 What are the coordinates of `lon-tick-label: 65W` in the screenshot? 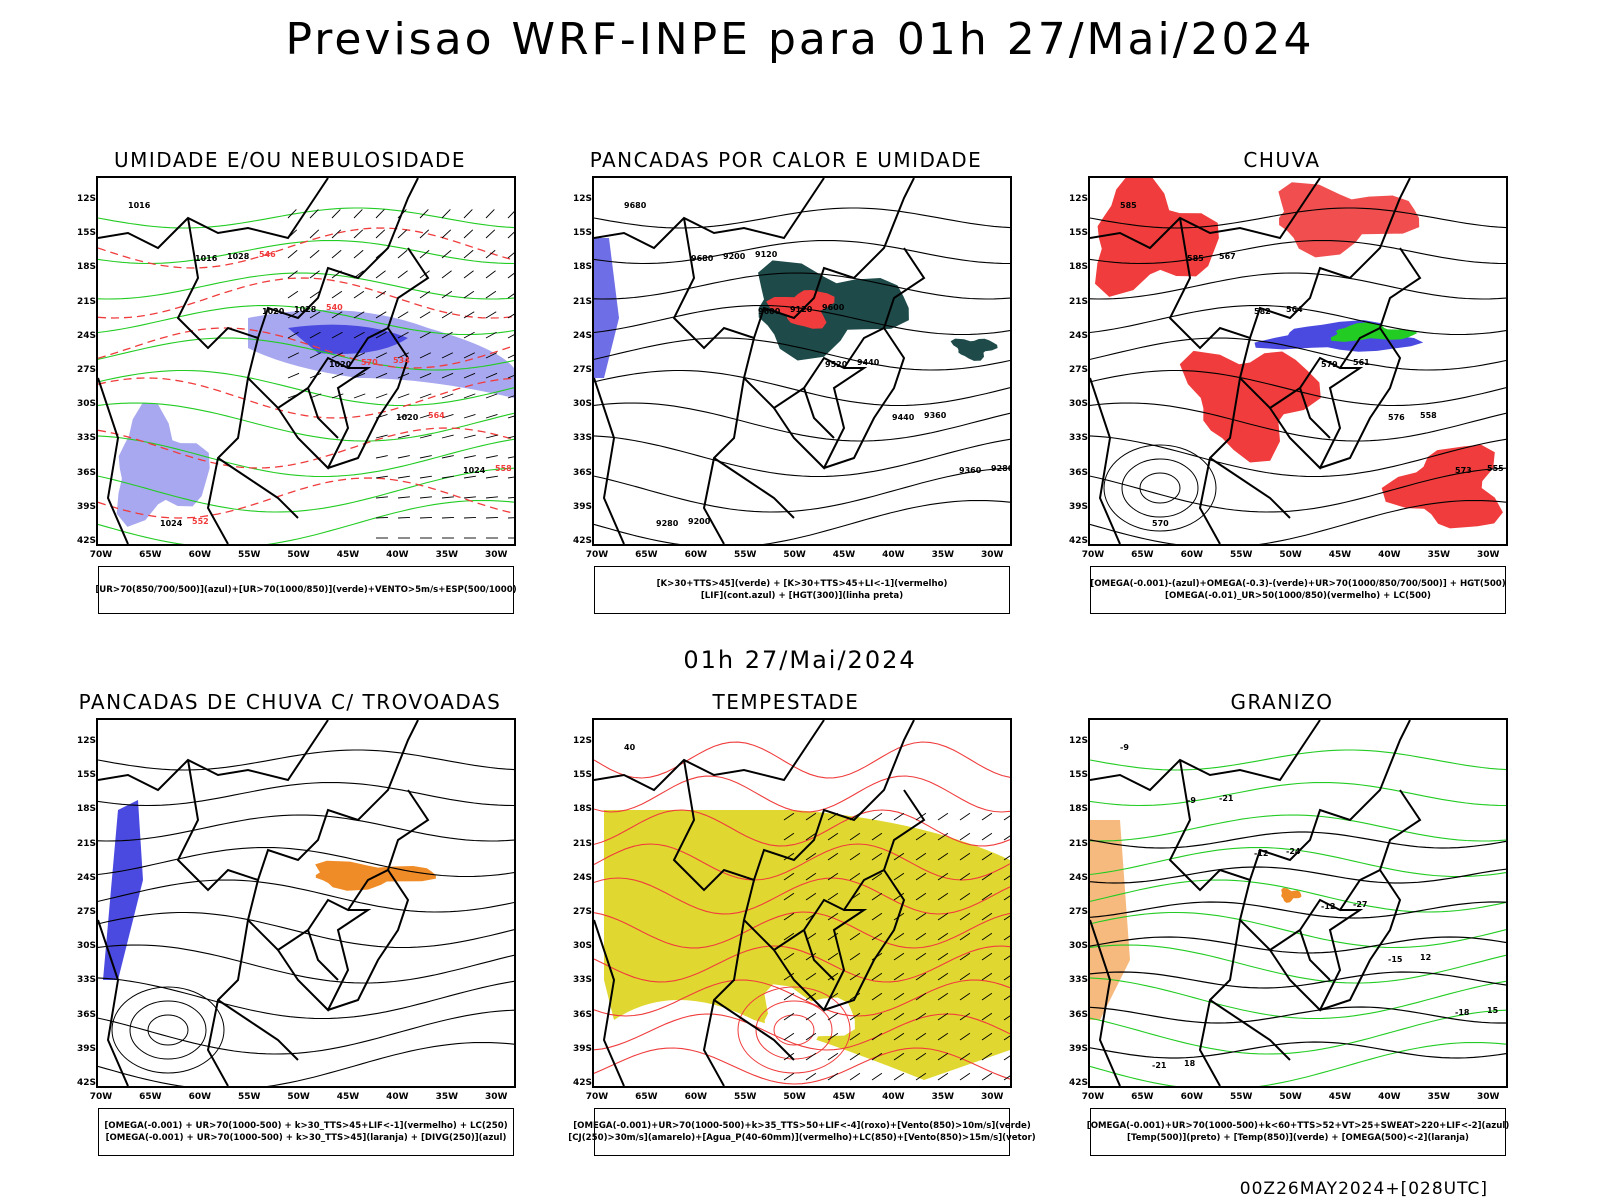 It's located at (150, 555).